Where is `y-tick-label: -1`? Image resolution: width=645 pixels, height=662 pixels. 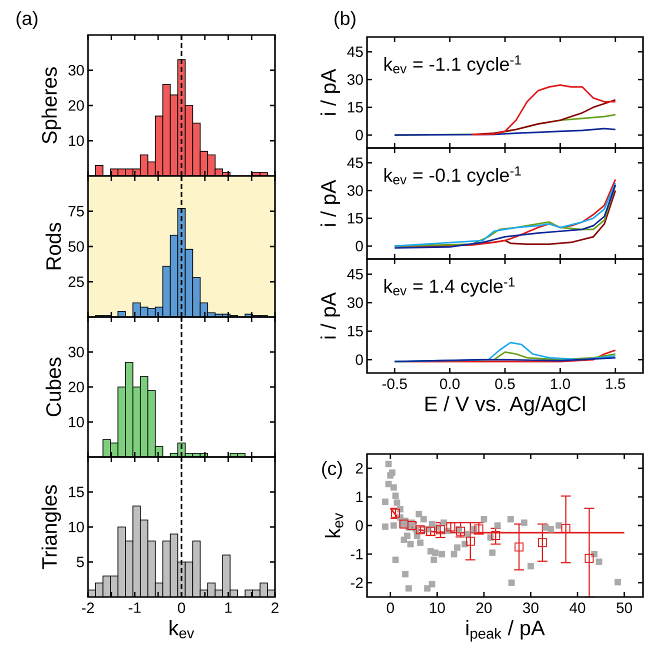 y-tick-label: -1 is located at coordinates (356, 554).